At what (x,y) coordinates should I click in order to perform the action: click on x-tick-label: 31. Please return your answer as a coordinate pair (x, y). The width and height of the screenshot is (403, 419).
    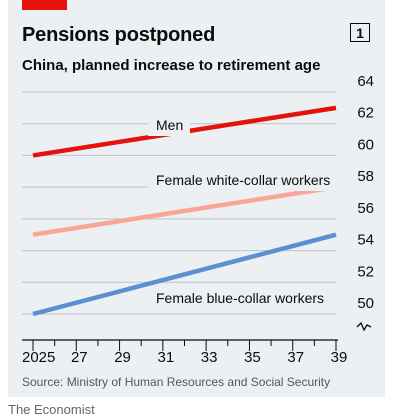
    Looking at the image, I should click on (166, 357).